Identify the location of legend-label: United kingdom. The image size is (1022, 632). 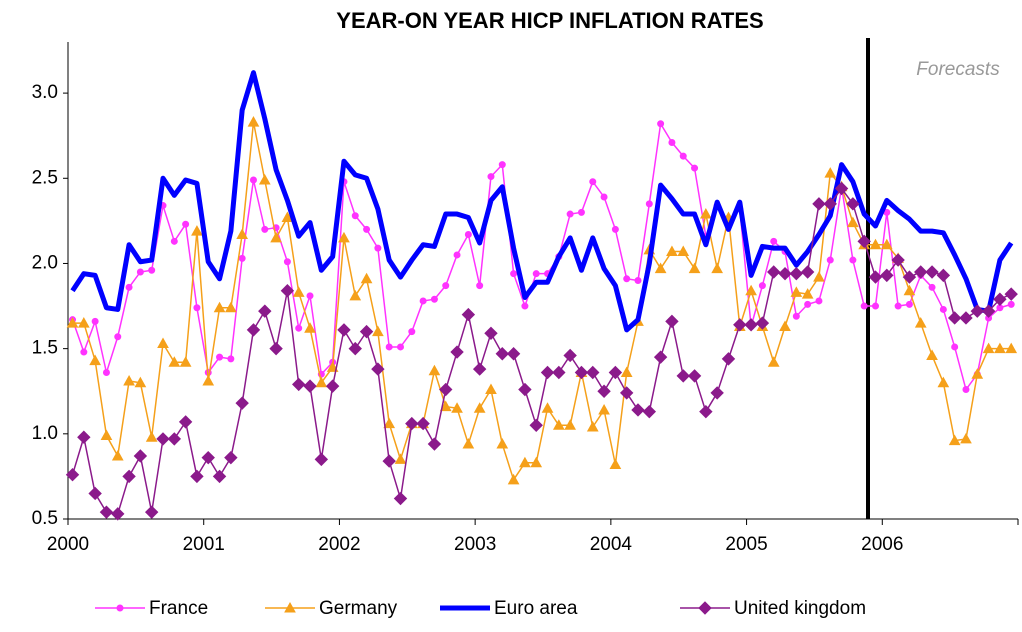
(800, 608).